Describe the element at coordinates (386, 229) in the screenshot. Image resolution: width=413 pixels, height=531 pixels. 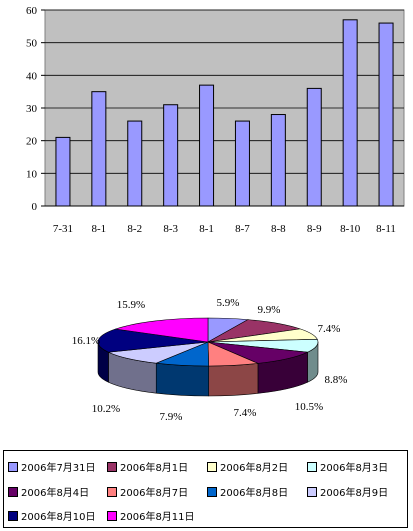
I see `x-tick-label: 8-11` at that location.